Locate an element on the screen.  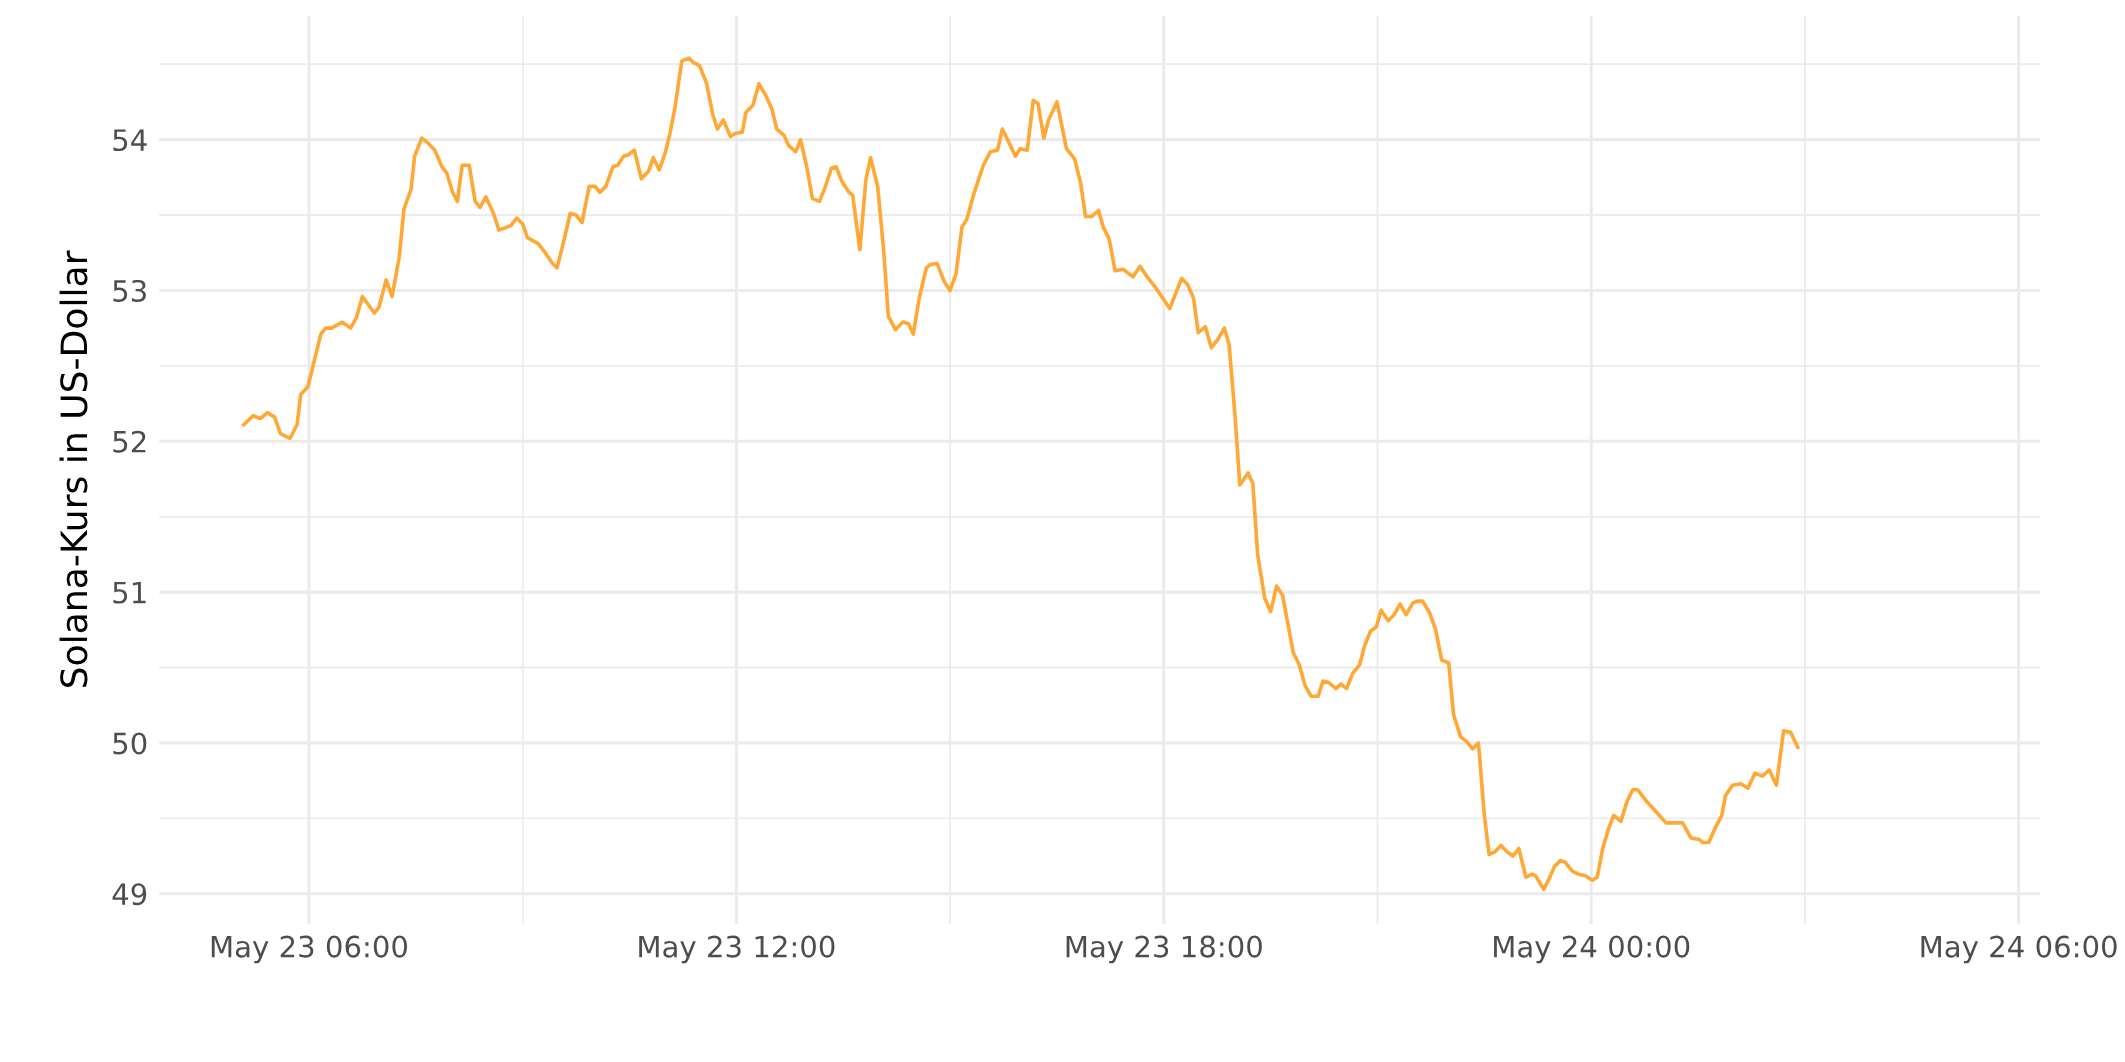
x-tick-label: May 23 06:00 is located at coordinates (309, 949).